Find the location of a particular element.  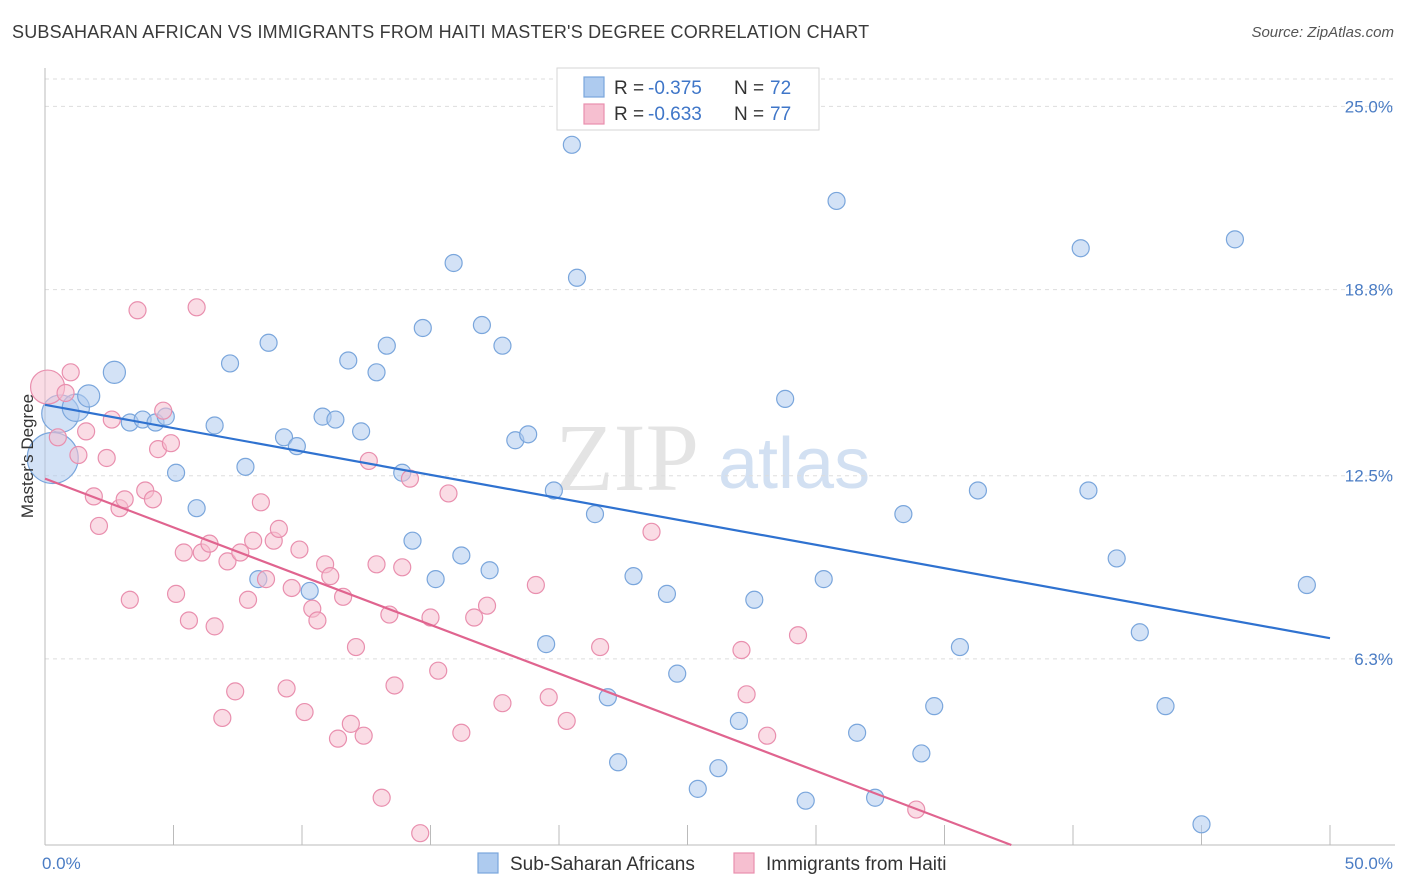

legend-swatch-blue is located at coordinates (594, 87).